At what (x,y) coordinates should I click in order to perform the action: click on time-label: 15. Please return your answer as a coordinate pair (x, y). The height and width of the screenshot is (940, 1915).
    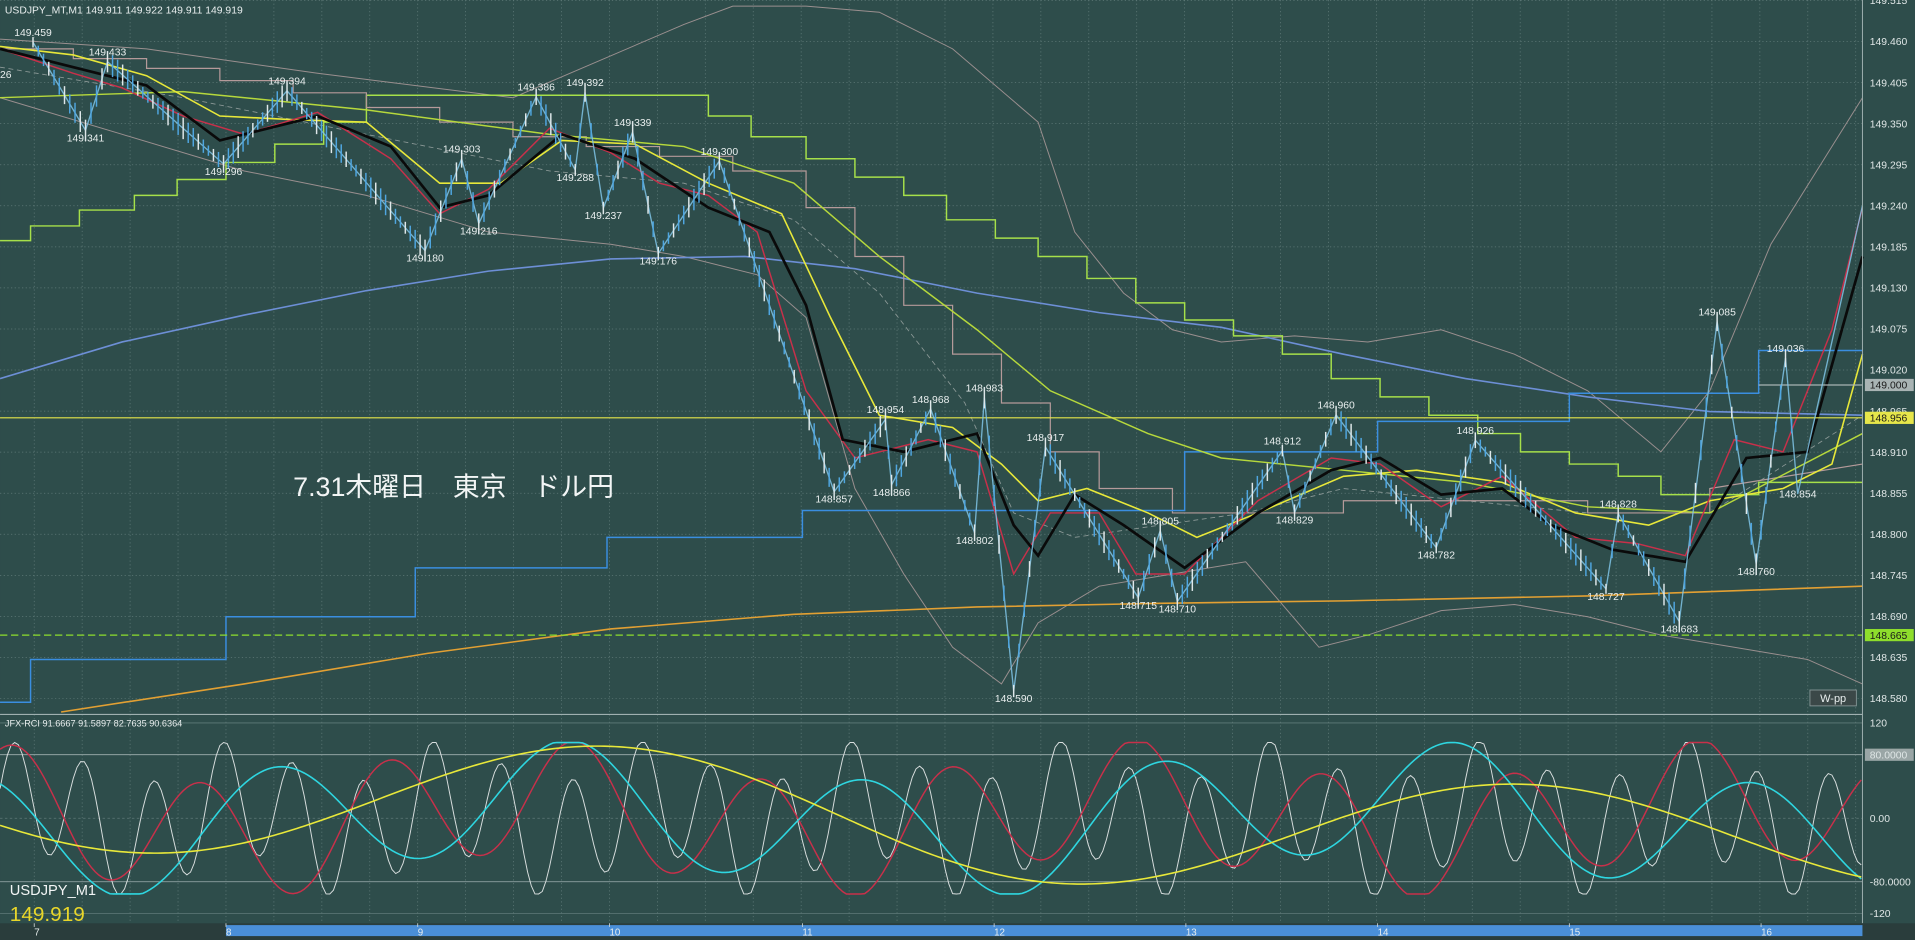
    Looking at the image, I should click on (1574, 932).